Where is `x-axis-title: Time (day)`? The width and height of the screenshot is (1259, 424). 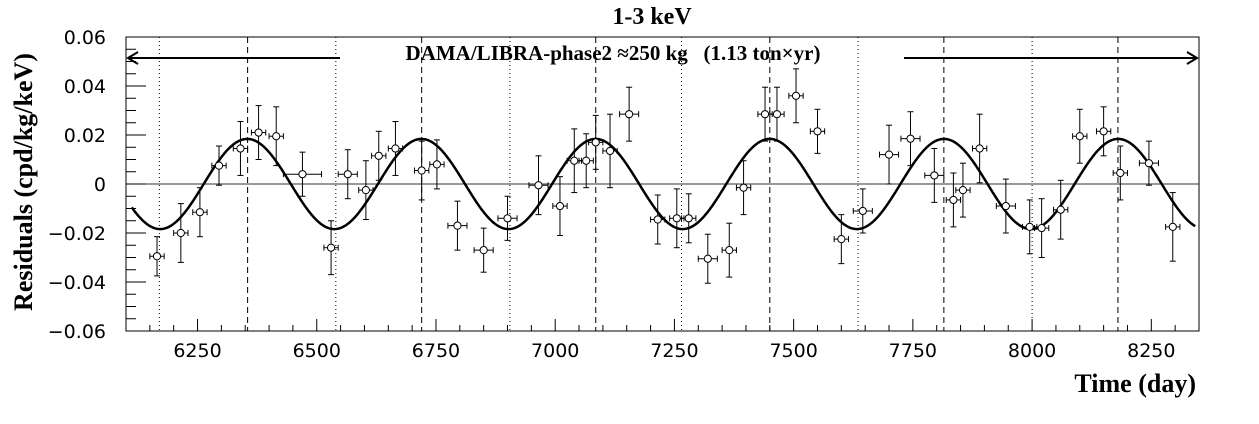 x-axis-title: Time (day) is located at coordinates (1135, 383).